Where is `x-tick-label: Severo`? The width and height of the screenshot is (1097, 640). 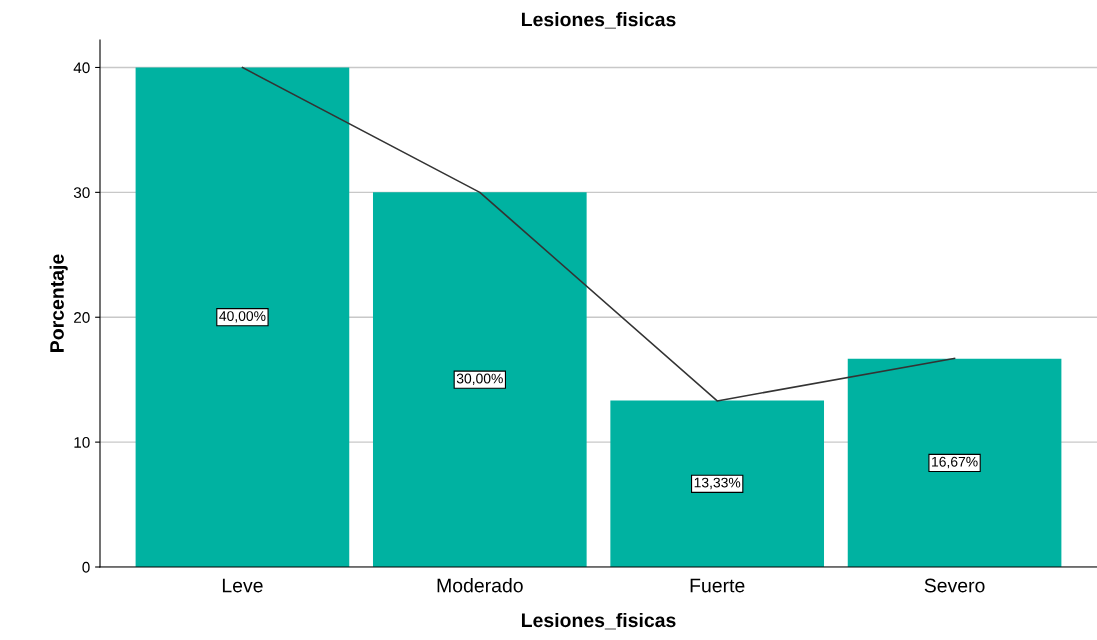 x-tick-label: Severo is located at coordinates (954, 585).